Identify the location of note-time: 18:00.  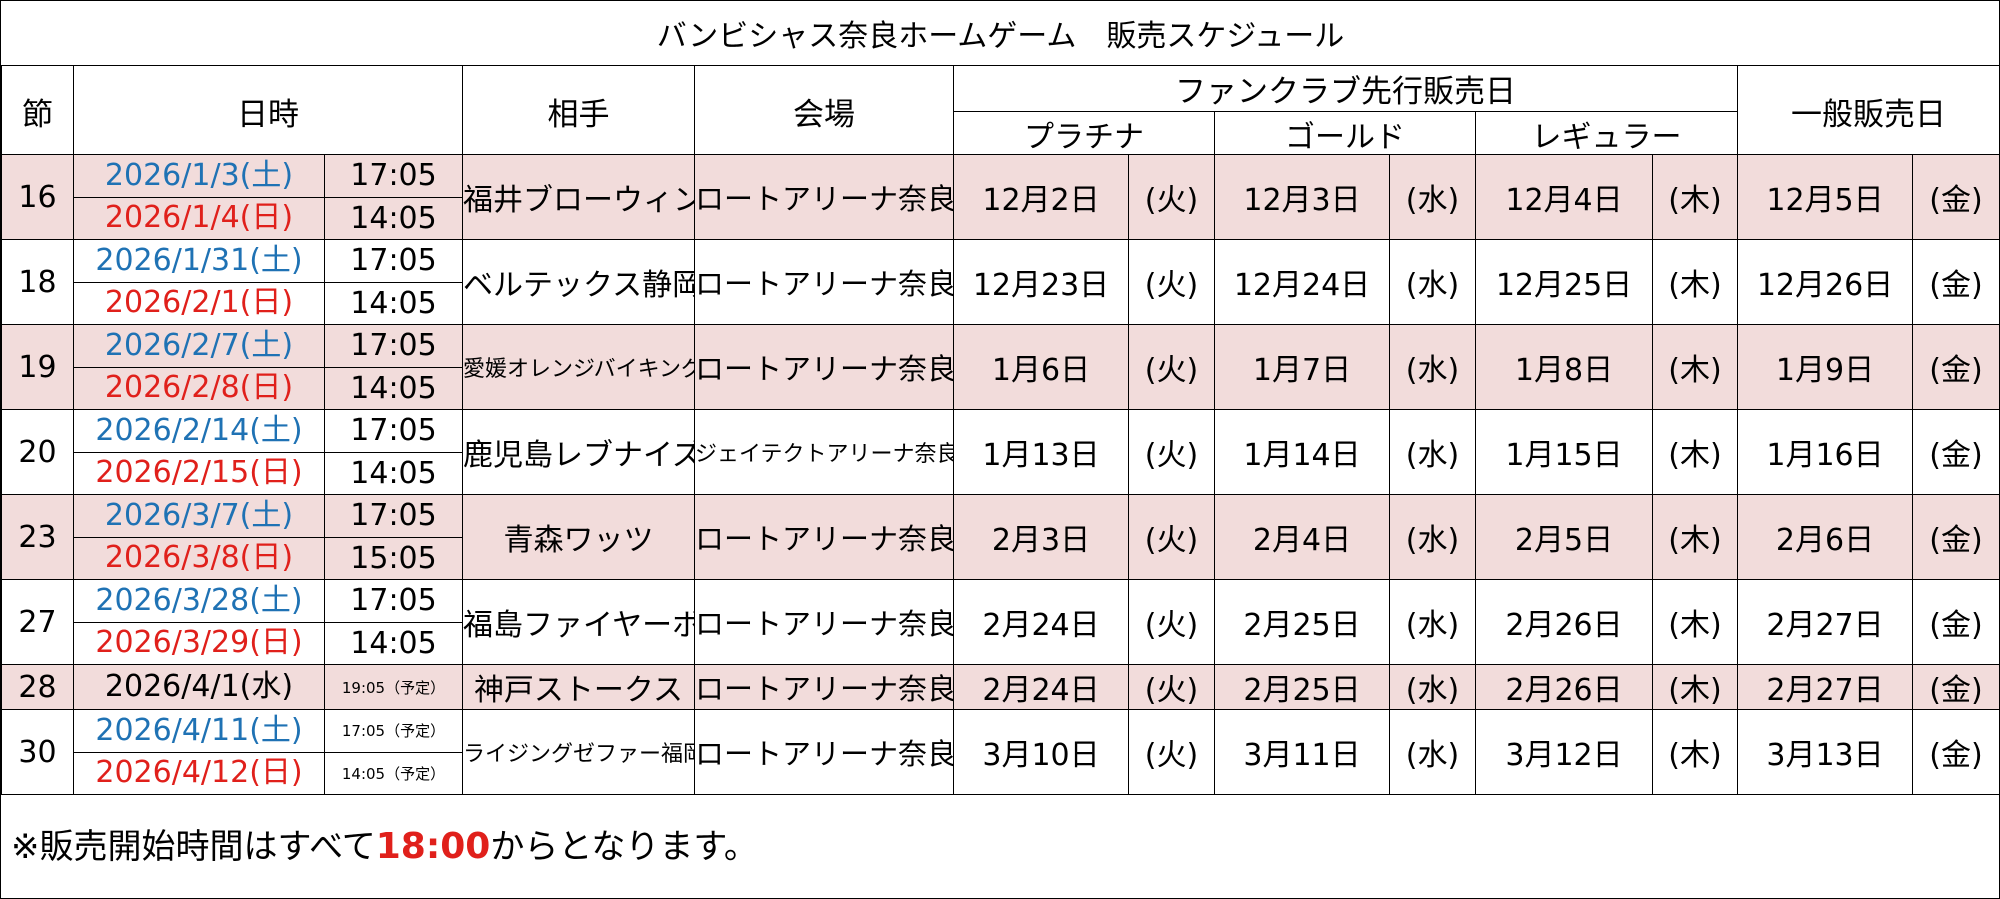
(433, 846).